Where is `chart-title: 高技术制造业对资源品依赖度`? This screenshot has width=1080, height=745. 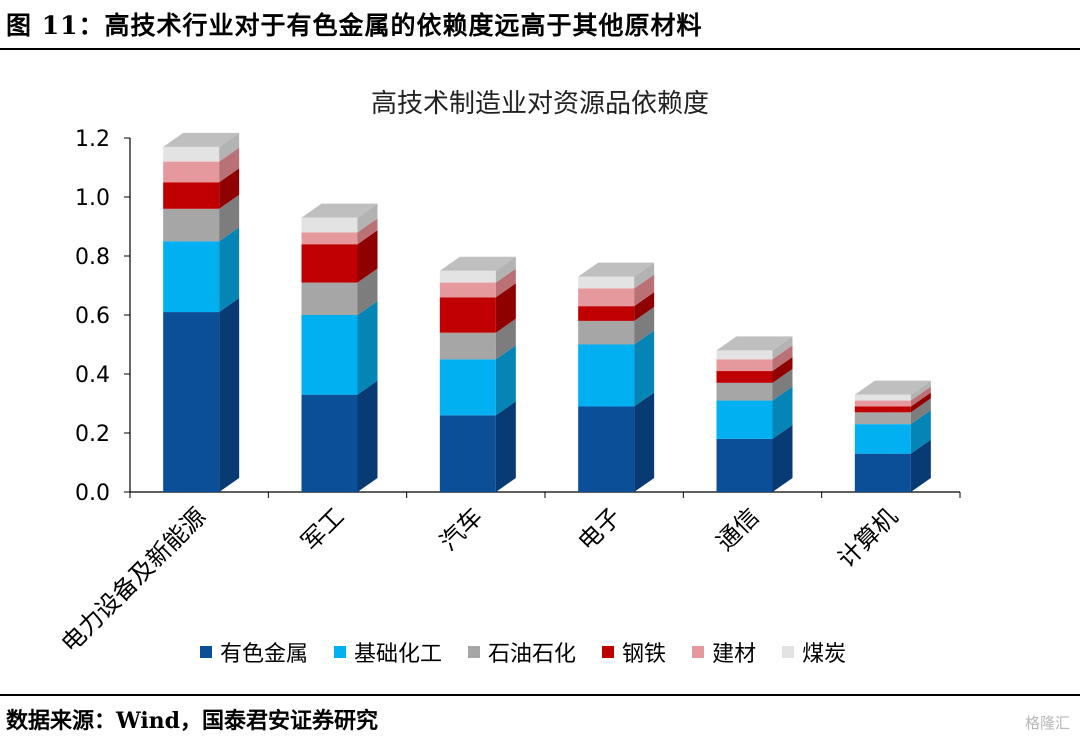
chart-title: 高技术制造业对资源品依赖度 is located at coordinates (540, 104).